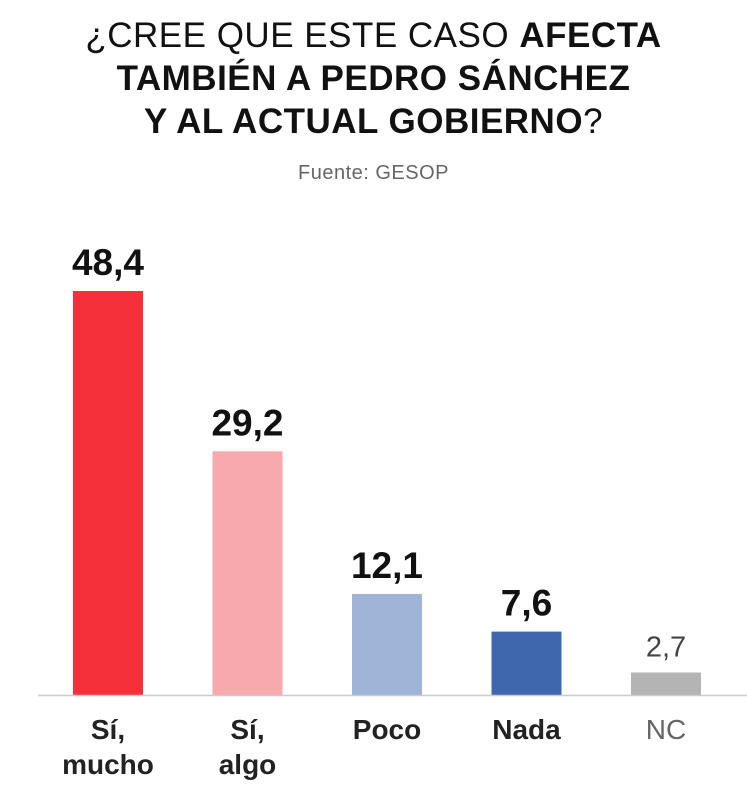 This screenshot has height=812, width=747. Describe the element at coordinates (247, 422) in the screenshot. I see `value-label-1: 29,2` at that location.